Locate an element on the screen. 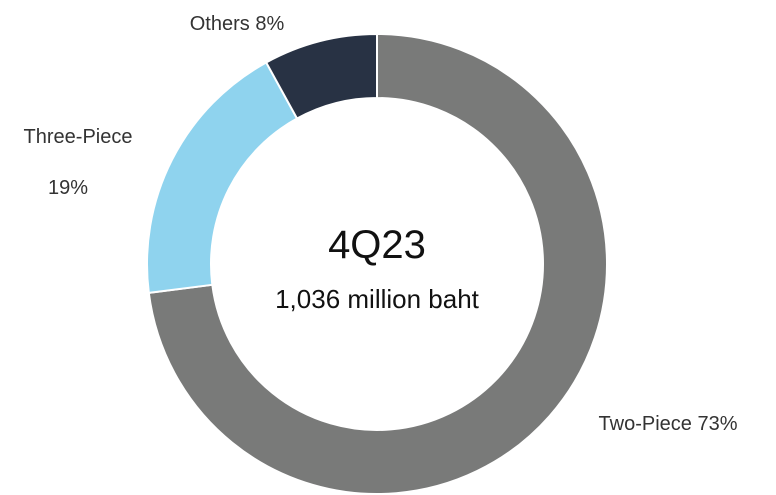  center-title: 4Q23 is located at coordinates (377, 245).